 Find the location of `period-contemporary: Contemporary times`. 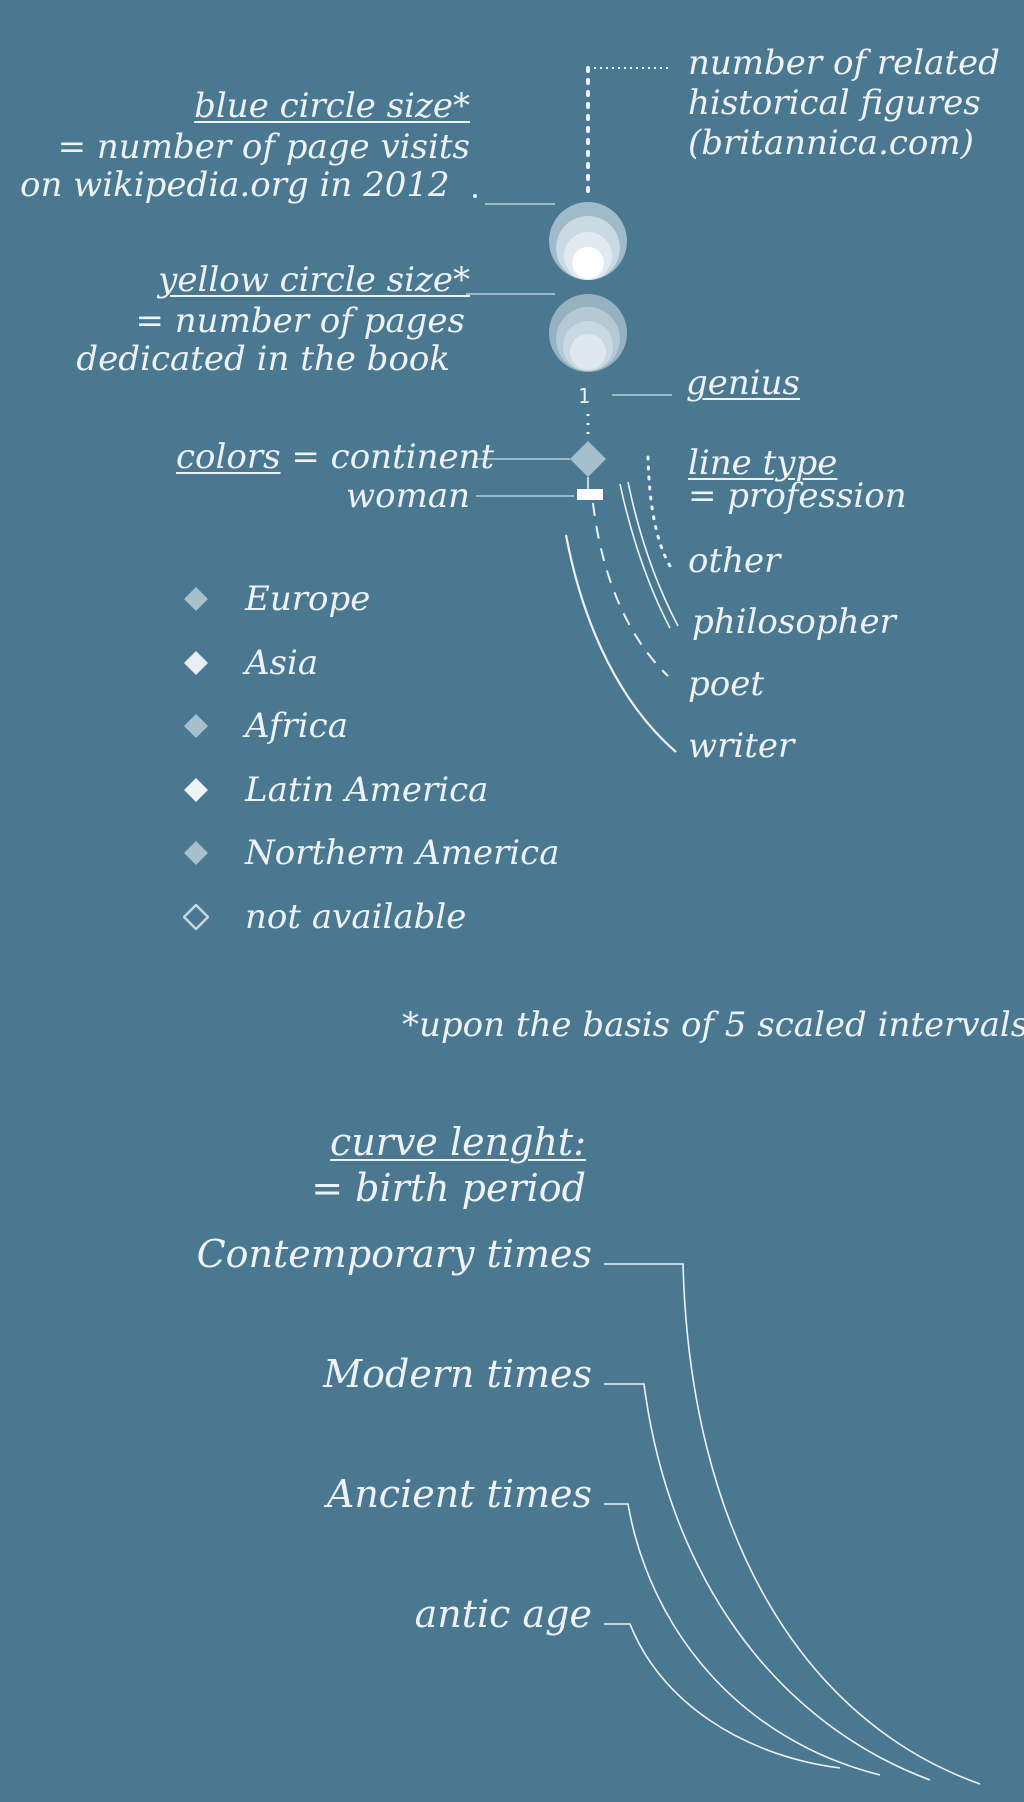

period-contemporary: Contemporary times is located at coordinates (394, 1254).